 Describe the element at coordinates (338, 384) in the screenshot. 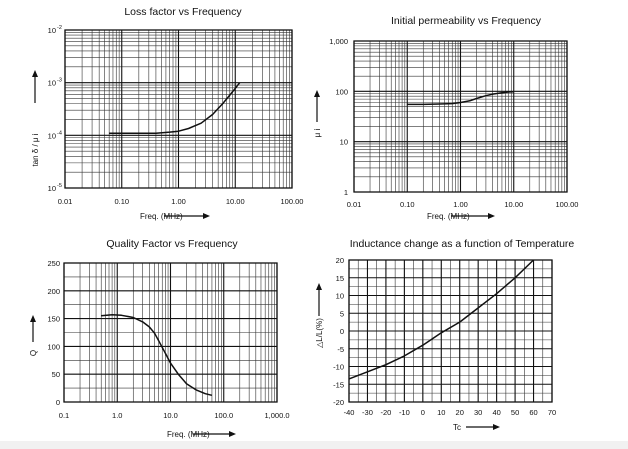

I see `y-tick-label: -15` at that location.